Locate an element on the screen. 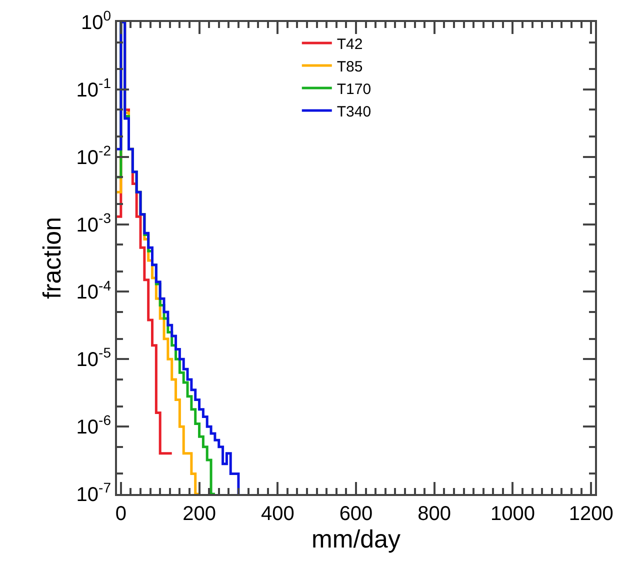 This screenshot has width=621, height=566. y-axis-title: fraction is located at coordinates (52, 258).